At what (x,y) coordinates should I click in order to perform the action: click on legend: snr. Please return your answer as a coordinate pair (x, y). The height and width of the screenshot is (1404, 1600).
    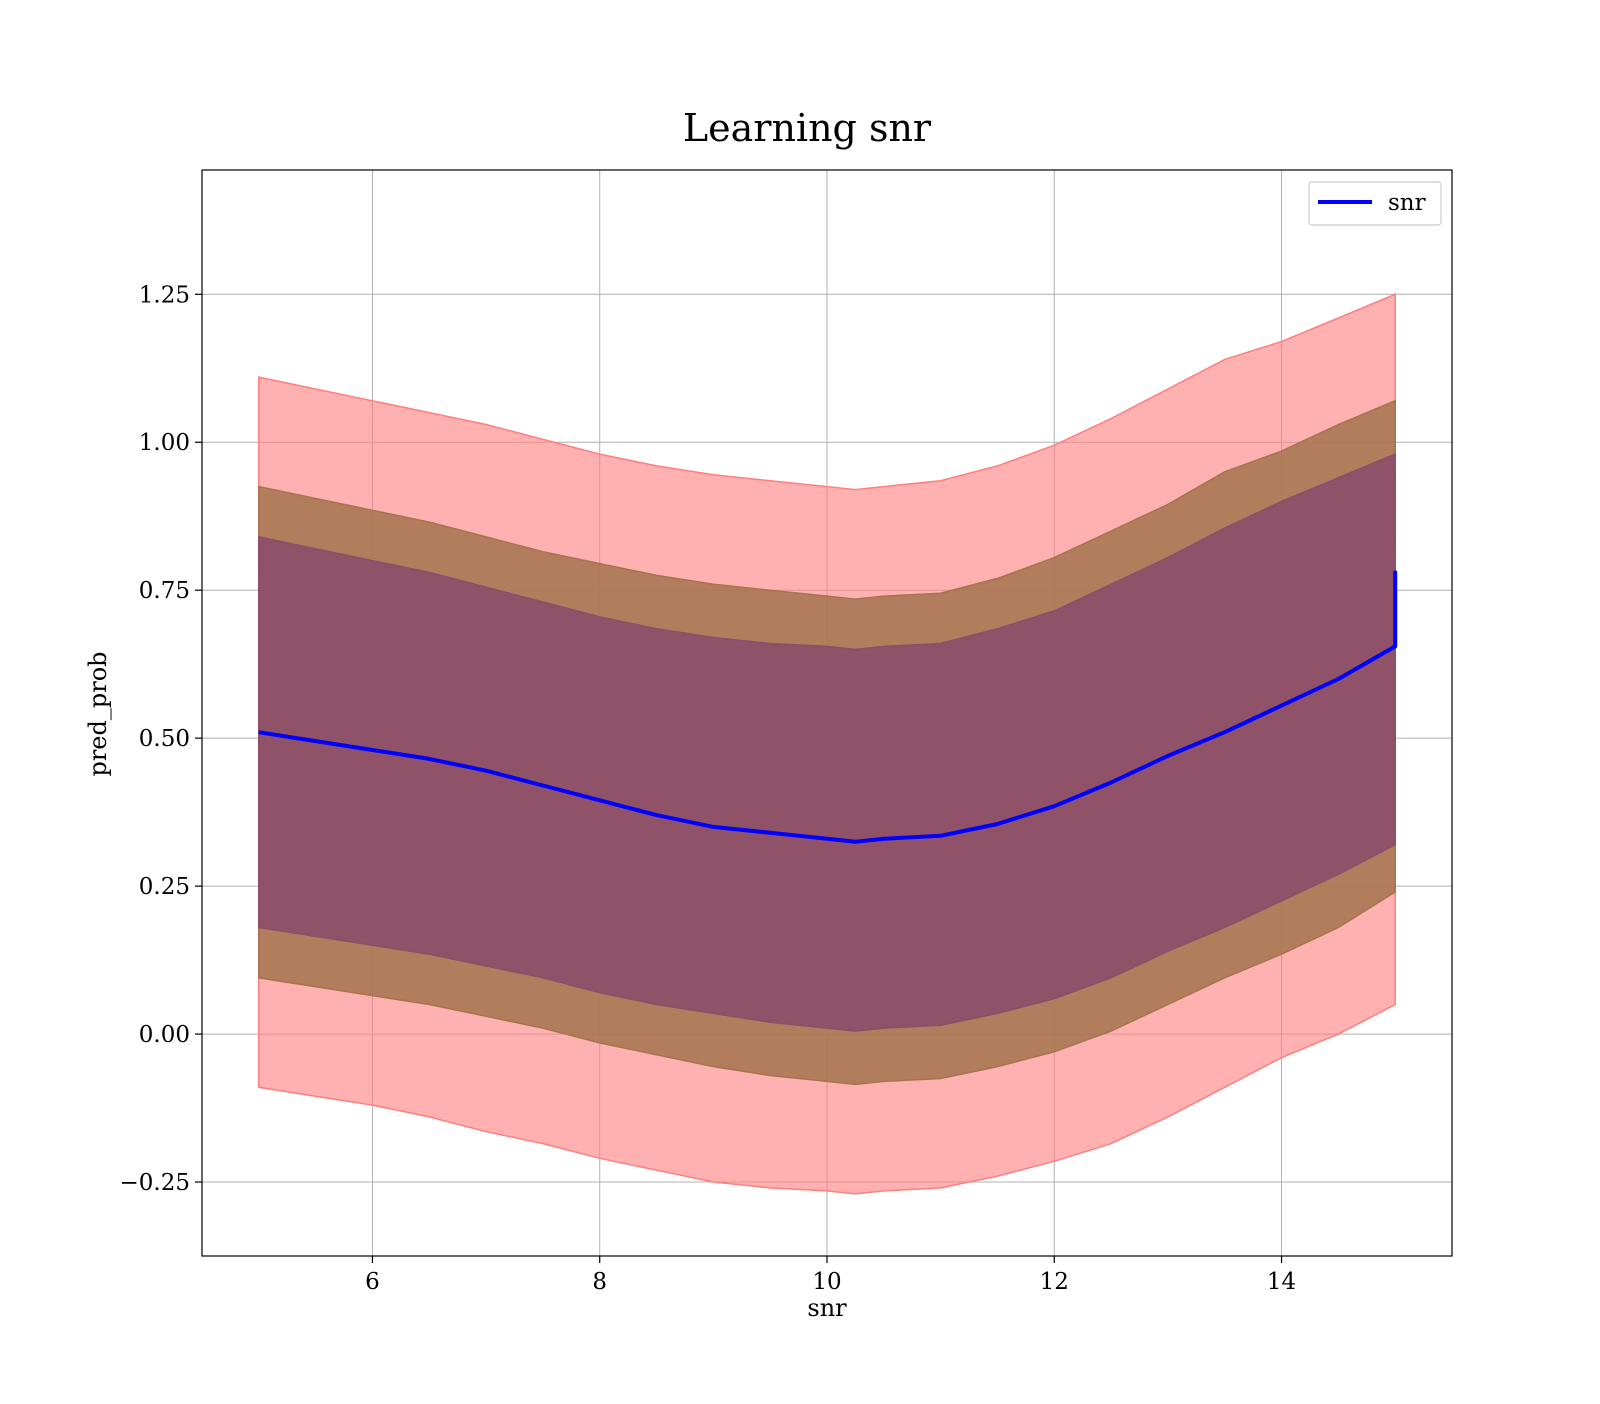
    Looking at the image, I should click on (1375, 203).